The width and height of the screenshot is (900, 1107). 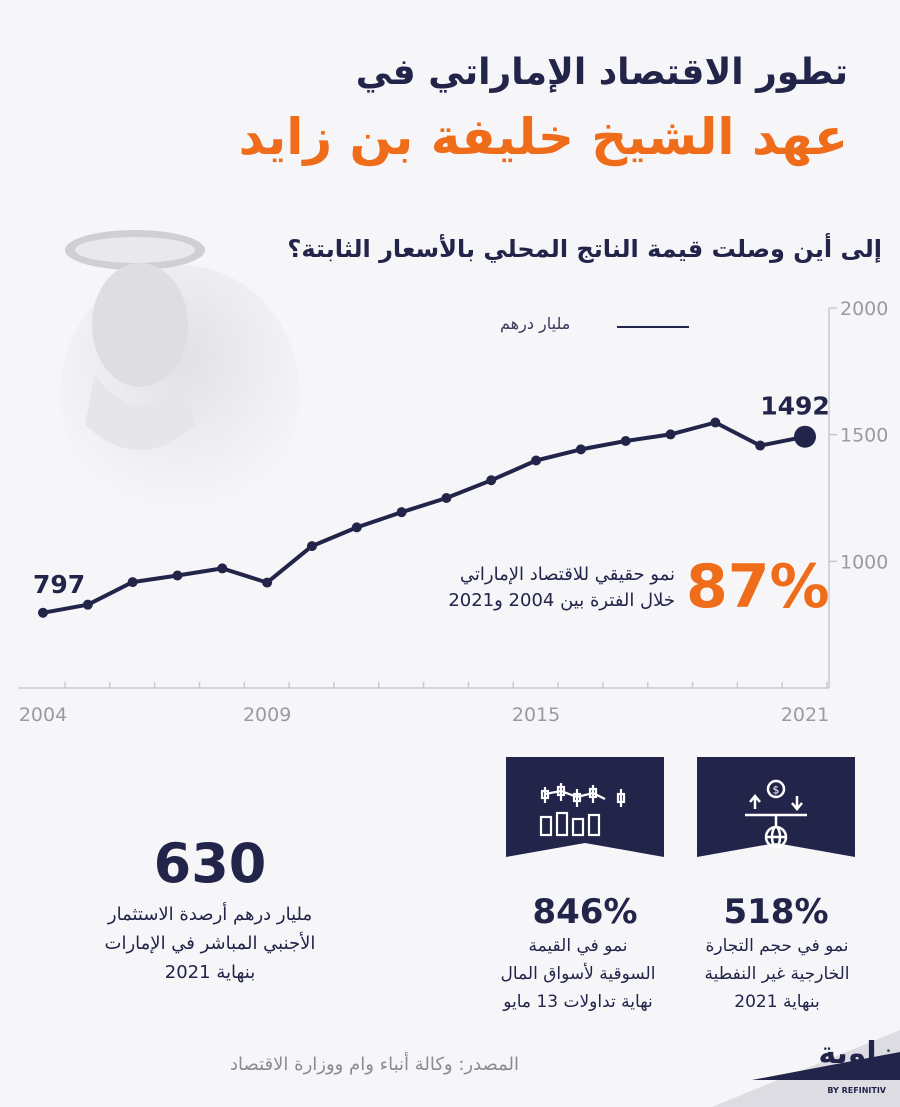 What do you see at coordinates (777, 946) in the screenshot?
I see `trade-caption-line-1: نمو في حجم التجارة` at bounding box center [777, 946].